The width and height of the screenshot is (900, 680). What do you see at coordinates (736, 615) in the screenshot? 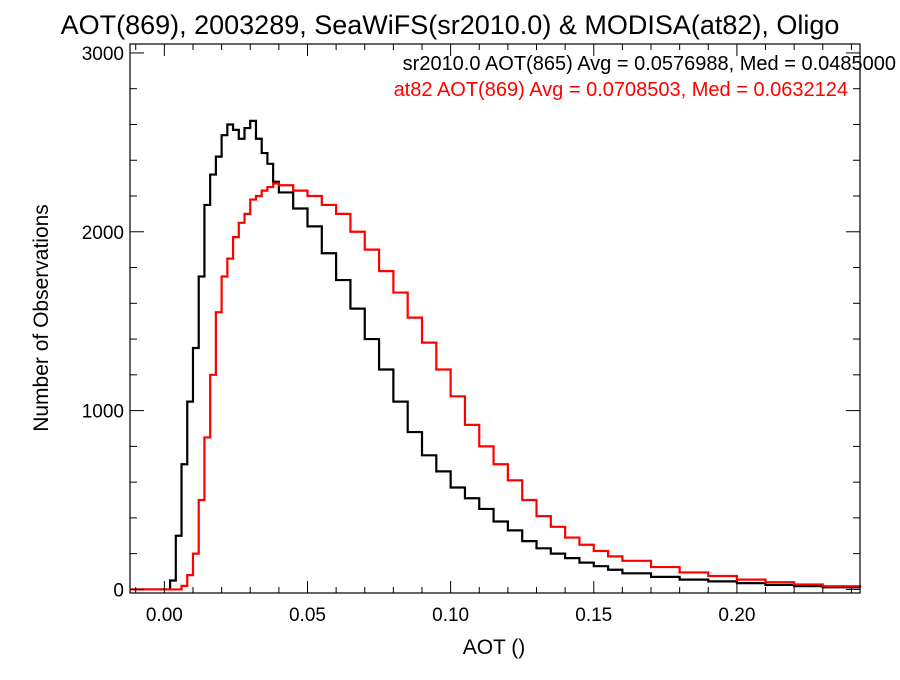
I see `x-tick-label: 0.20` at bounding box center [736, 615].